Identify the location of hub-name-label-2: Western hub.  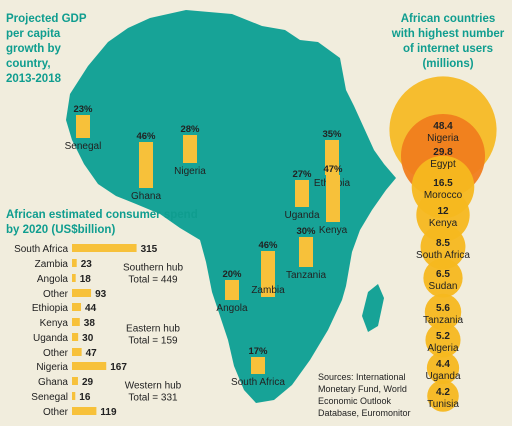
(153, 386).